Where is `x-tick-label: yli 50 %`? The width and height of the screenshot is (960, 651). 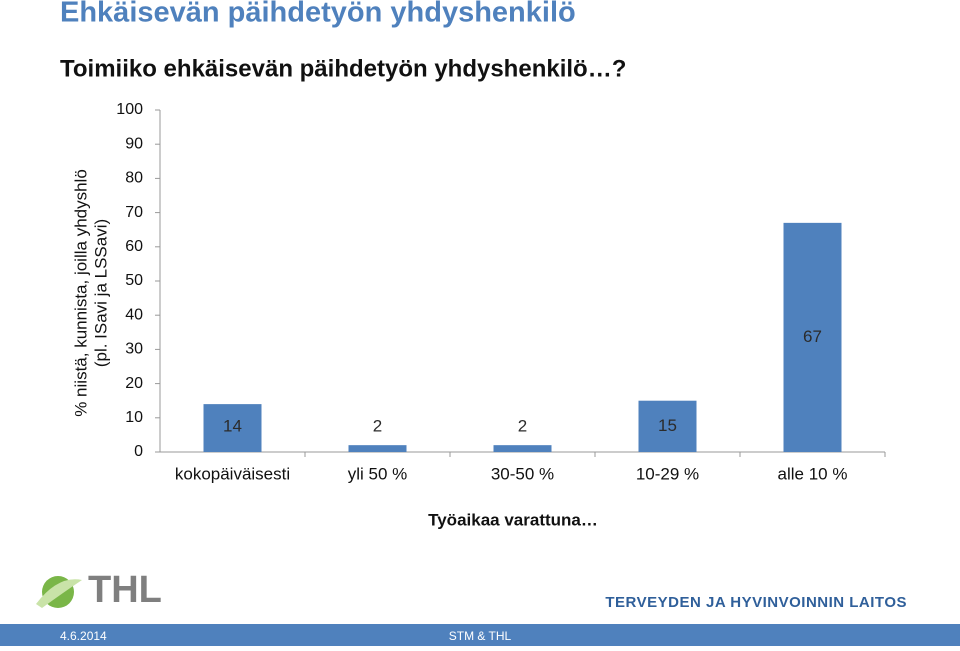 x-tick-label: yli 50 % is located at coordinates (378, 473).